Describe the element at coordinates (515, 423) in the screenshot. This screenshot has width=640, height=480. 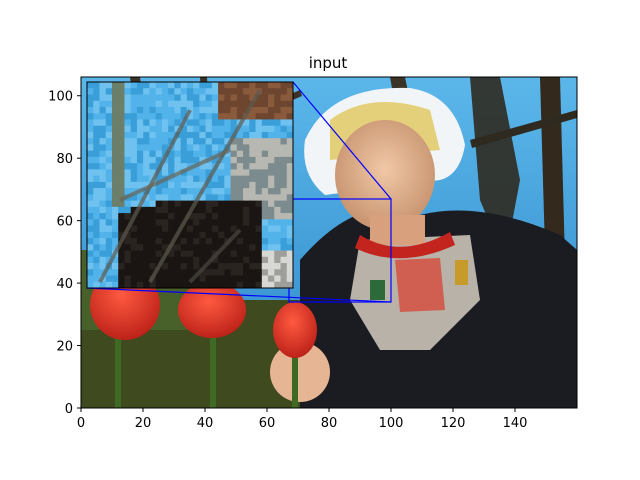
I see `x-tick-label: 140` at that location.